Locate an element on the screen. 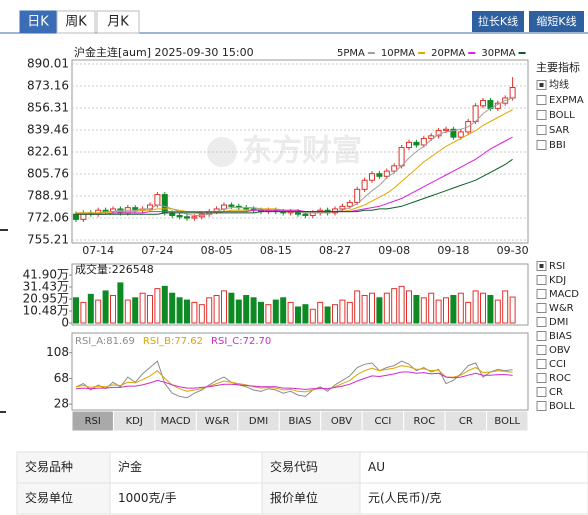  indicator-tab-label: BOLL is located at coordinates (507, 421).